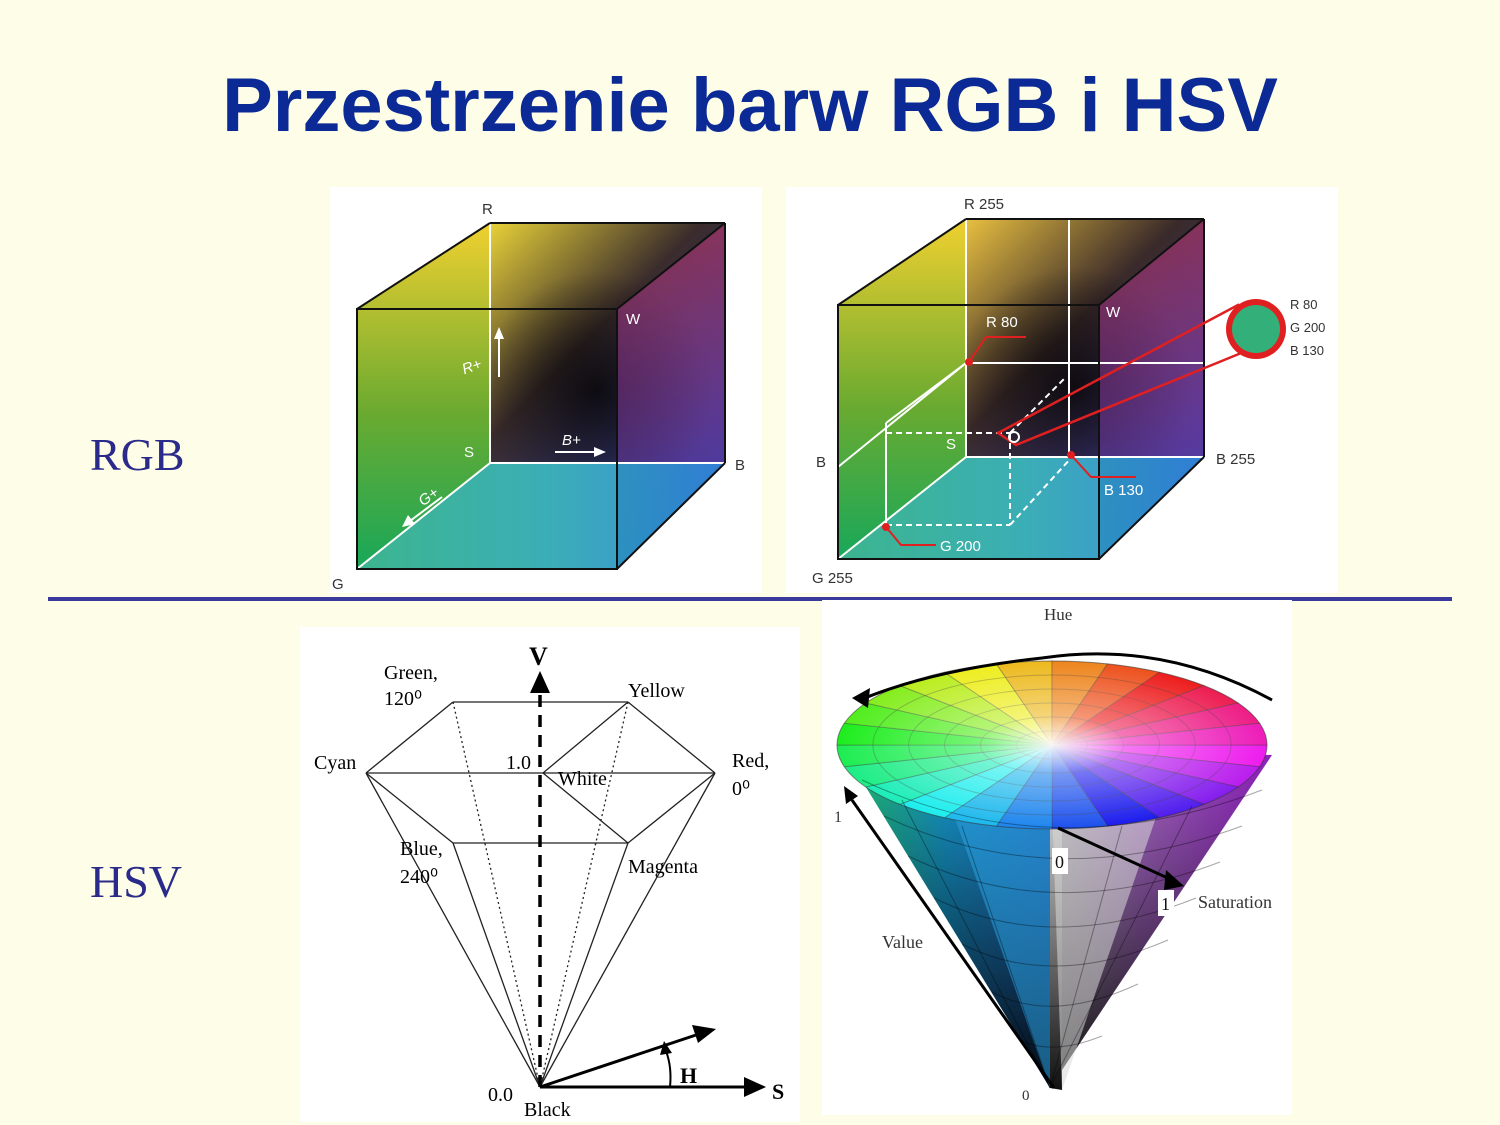 The image size is (1500, 1125). I want to click on section-divider, so click(750, 599).